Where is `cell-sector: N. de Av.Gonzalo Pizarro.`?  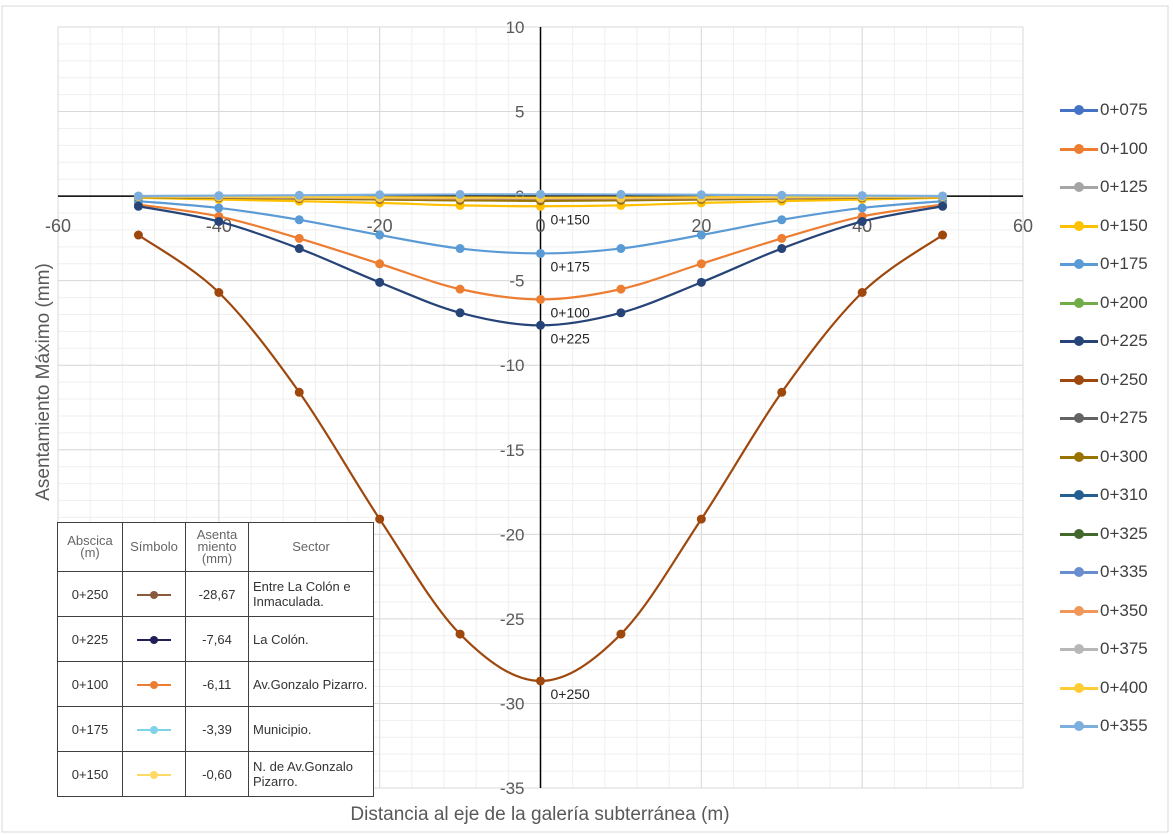 cell-sector: N. de Av.Gonzalo Pizarro. is located at coordinates (311, 774).